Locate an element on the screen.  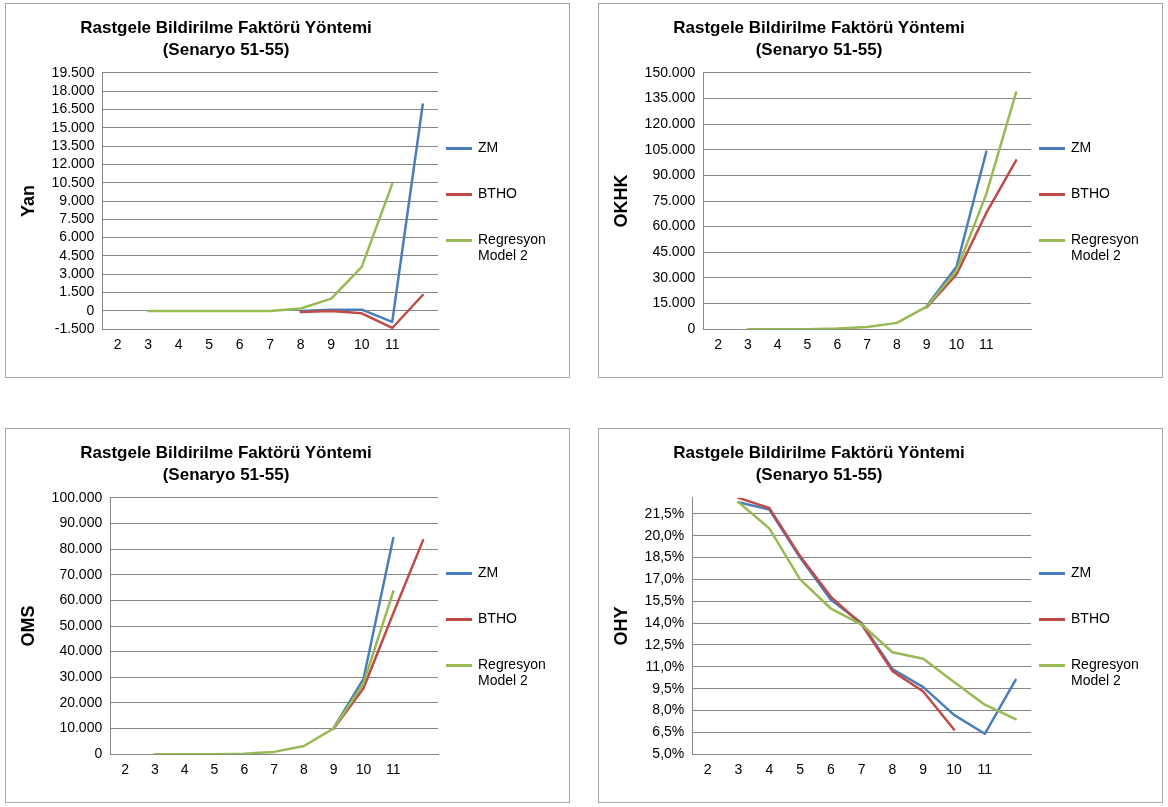
y-tick-label: 15.000 is located at coordinates (674, 302).